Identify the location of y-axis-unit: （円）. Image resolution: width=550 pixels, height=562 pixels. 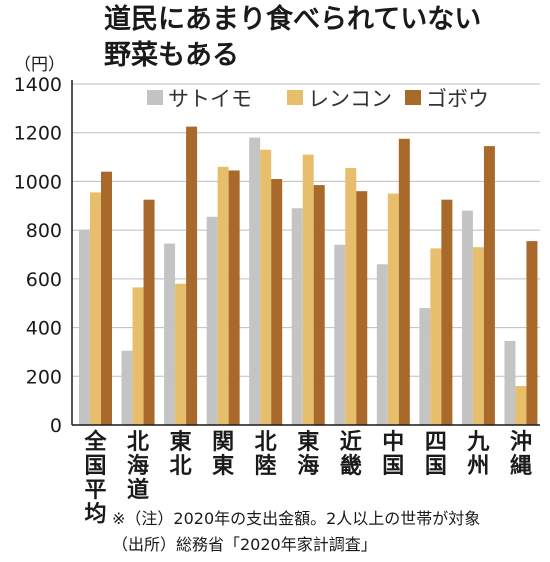
(39, 65).